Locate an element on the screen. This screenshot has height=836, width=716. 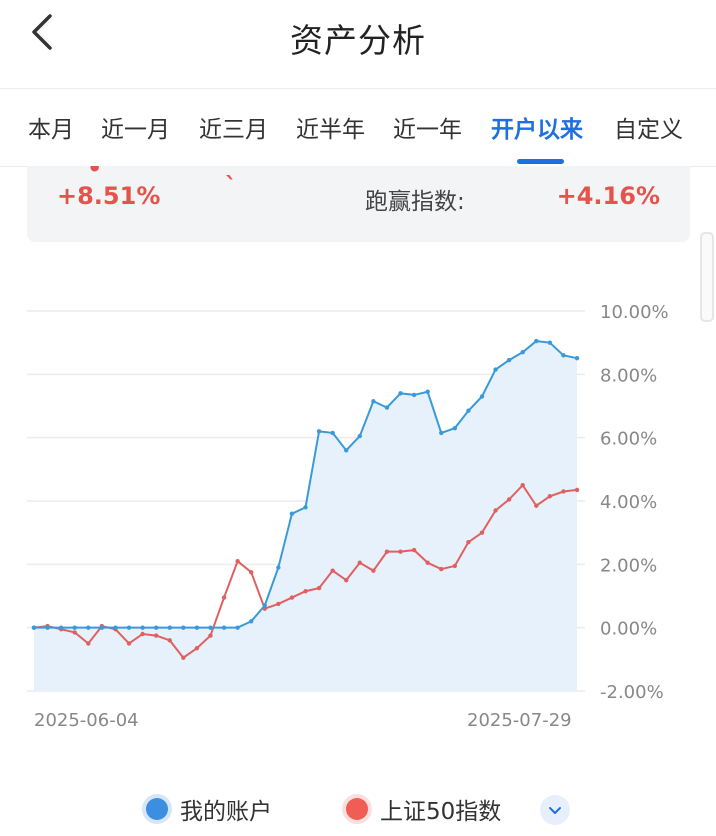
chevron-left-icon is located at coordinates (42, 32).